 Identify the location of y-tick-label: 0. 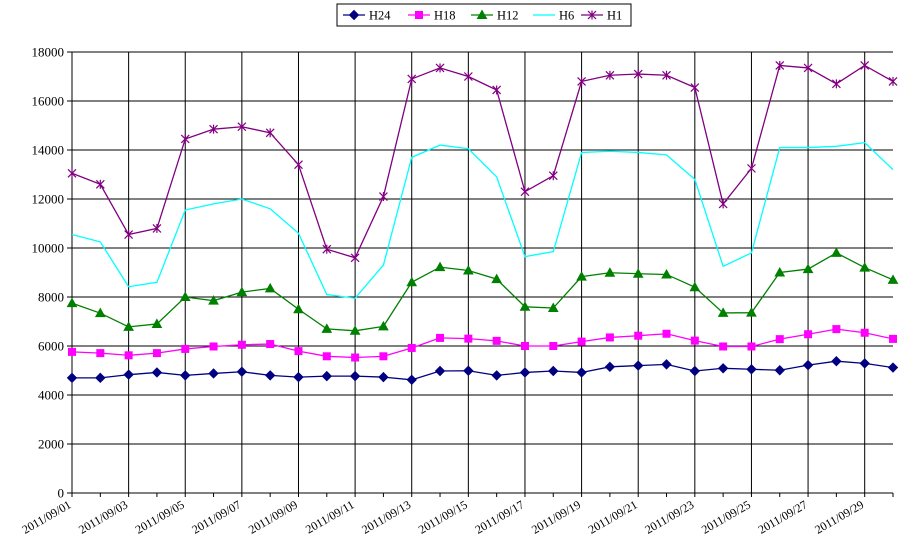
(61, 493).